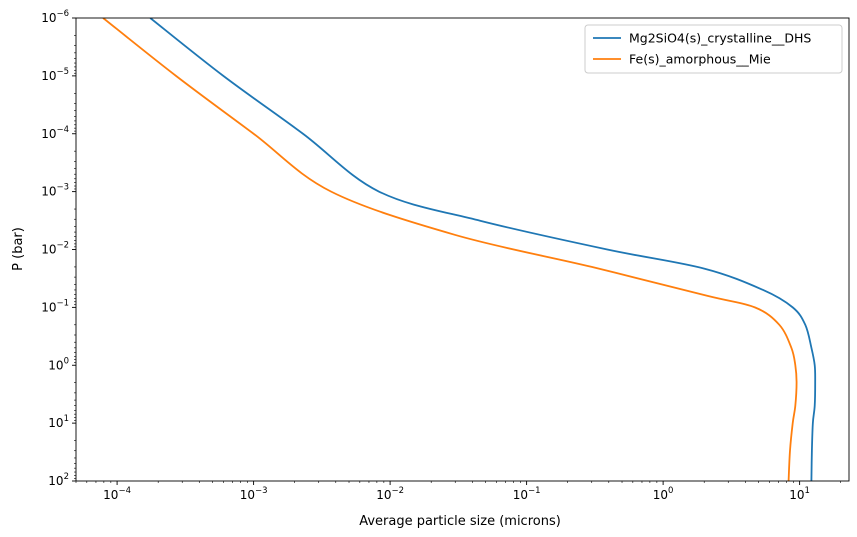 The image size is (857, 537). Describe the element at coordinates (460, 521) in the screenshot. I see `x-axis-label: Average particle size (microns)` at that location.